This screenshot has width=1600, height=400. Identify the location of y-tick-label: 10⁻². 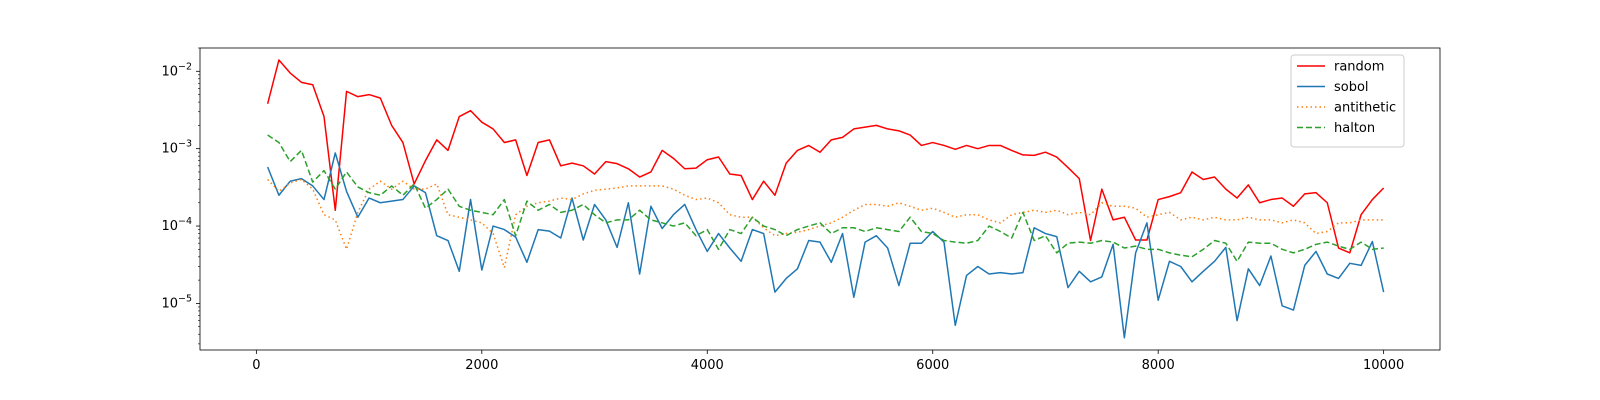
(176, 70).